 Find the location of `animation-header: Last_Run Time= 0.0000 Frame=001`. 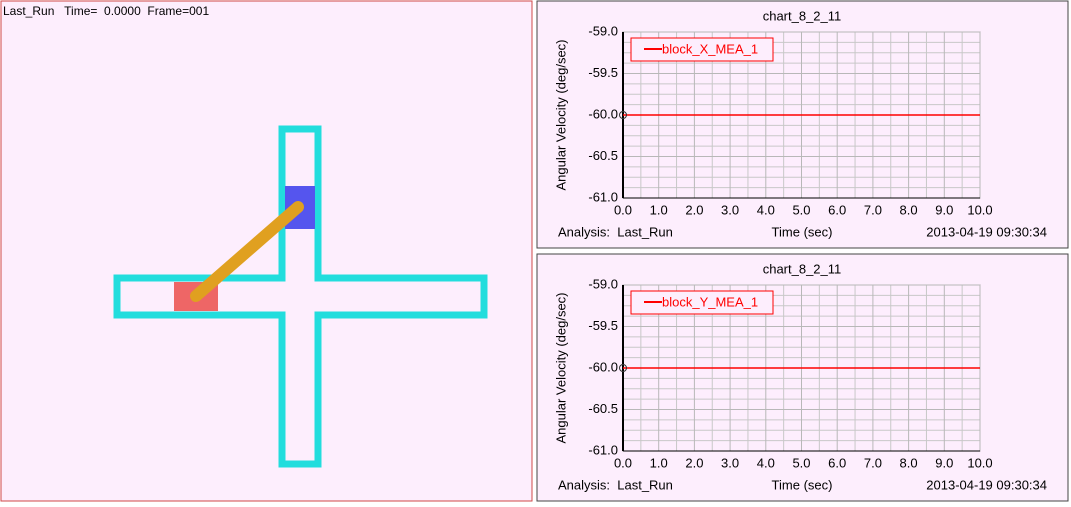

animation-header: Last_Run Time= 0.0000 Frame=001 is located at coordinates (106, 11).